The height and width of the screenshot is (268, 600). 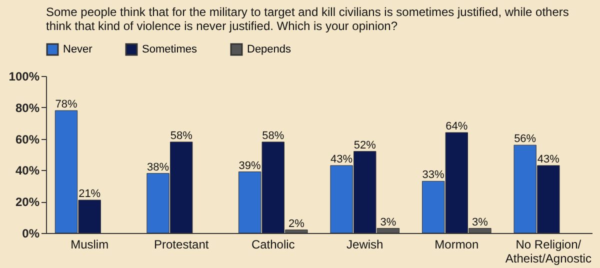 I want to click on y-tick-label: 40%, so click(x=27, y=171).